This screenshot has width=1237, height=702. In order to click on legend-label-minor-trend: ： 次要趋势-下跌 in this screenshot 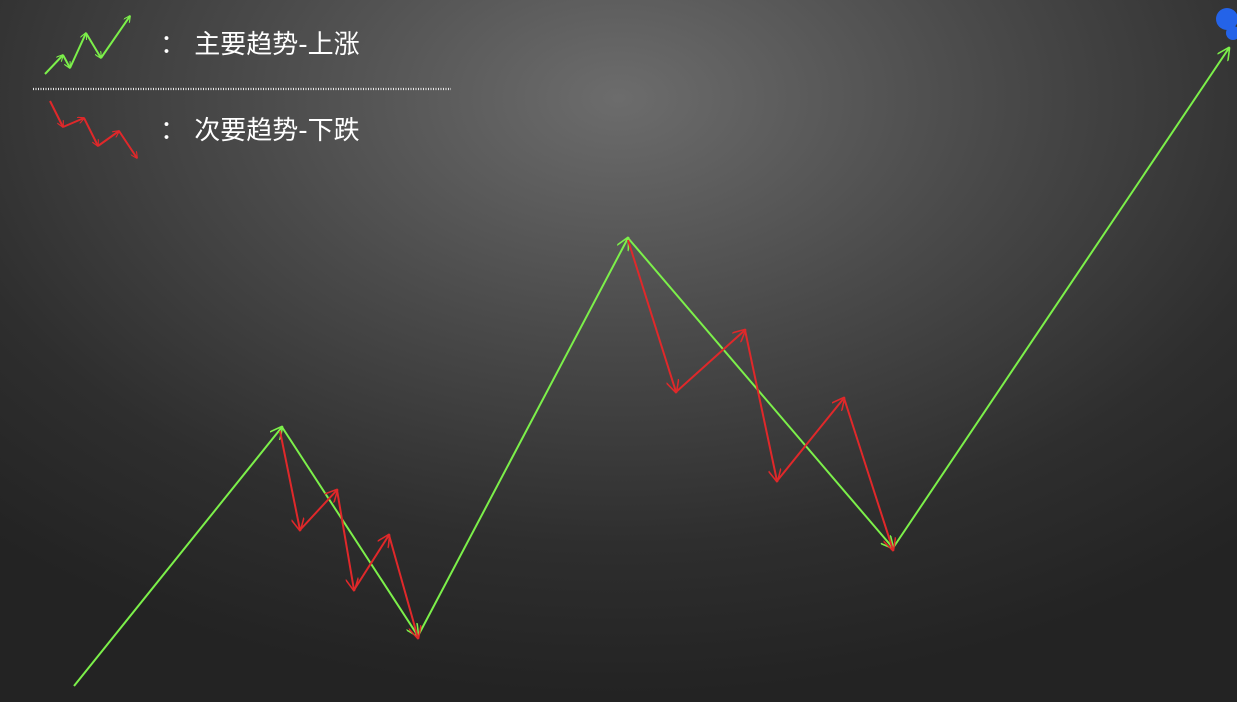, I will do `click(260, 131)`.